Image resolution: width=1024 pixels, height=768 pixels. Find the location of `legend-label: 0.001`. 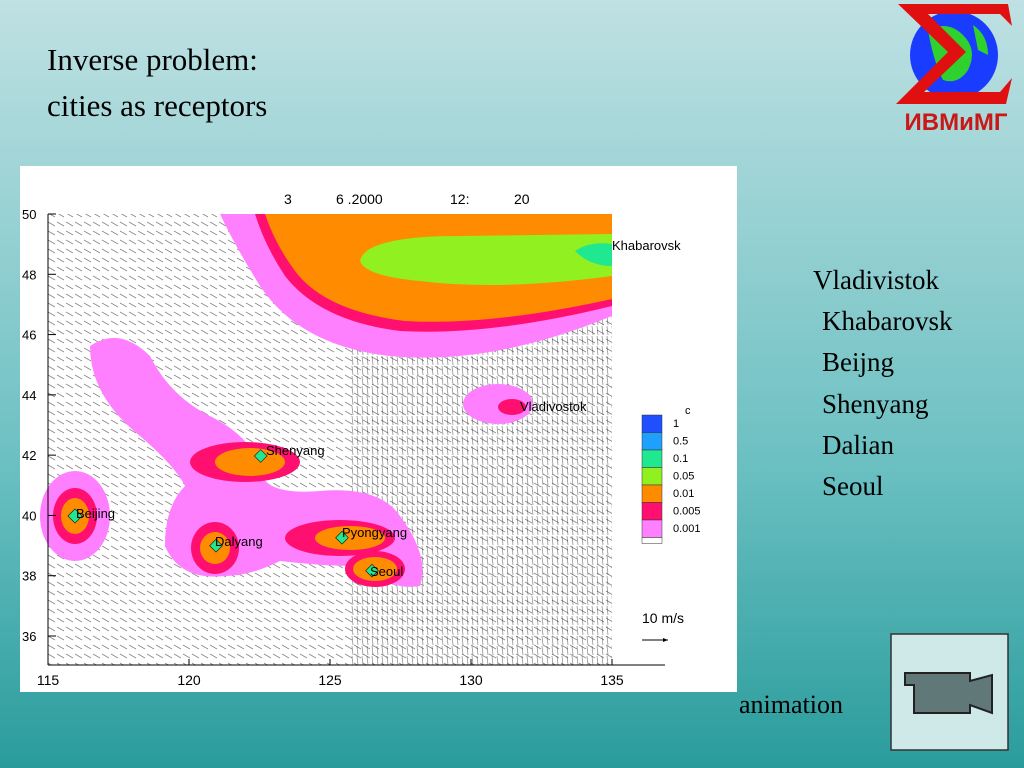

legend-label: 0.001 is located at coordinates (687, 529).